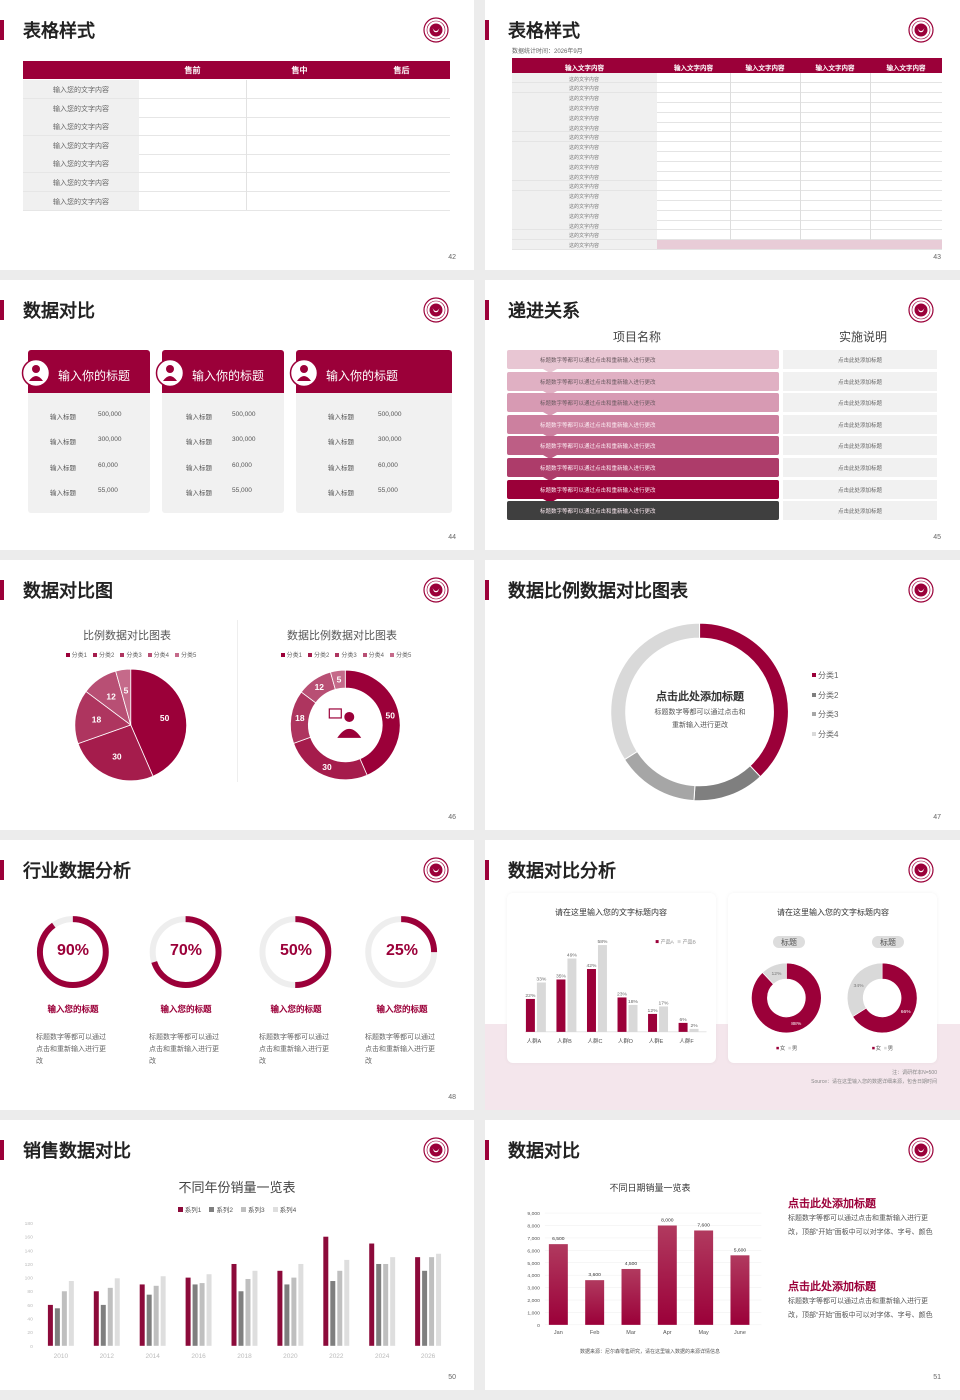 This screenshot has height=1400, width=960. Describe the element at coordinates (668, 942) in the screenshot. I see `legend-label: 产品A` at that location.